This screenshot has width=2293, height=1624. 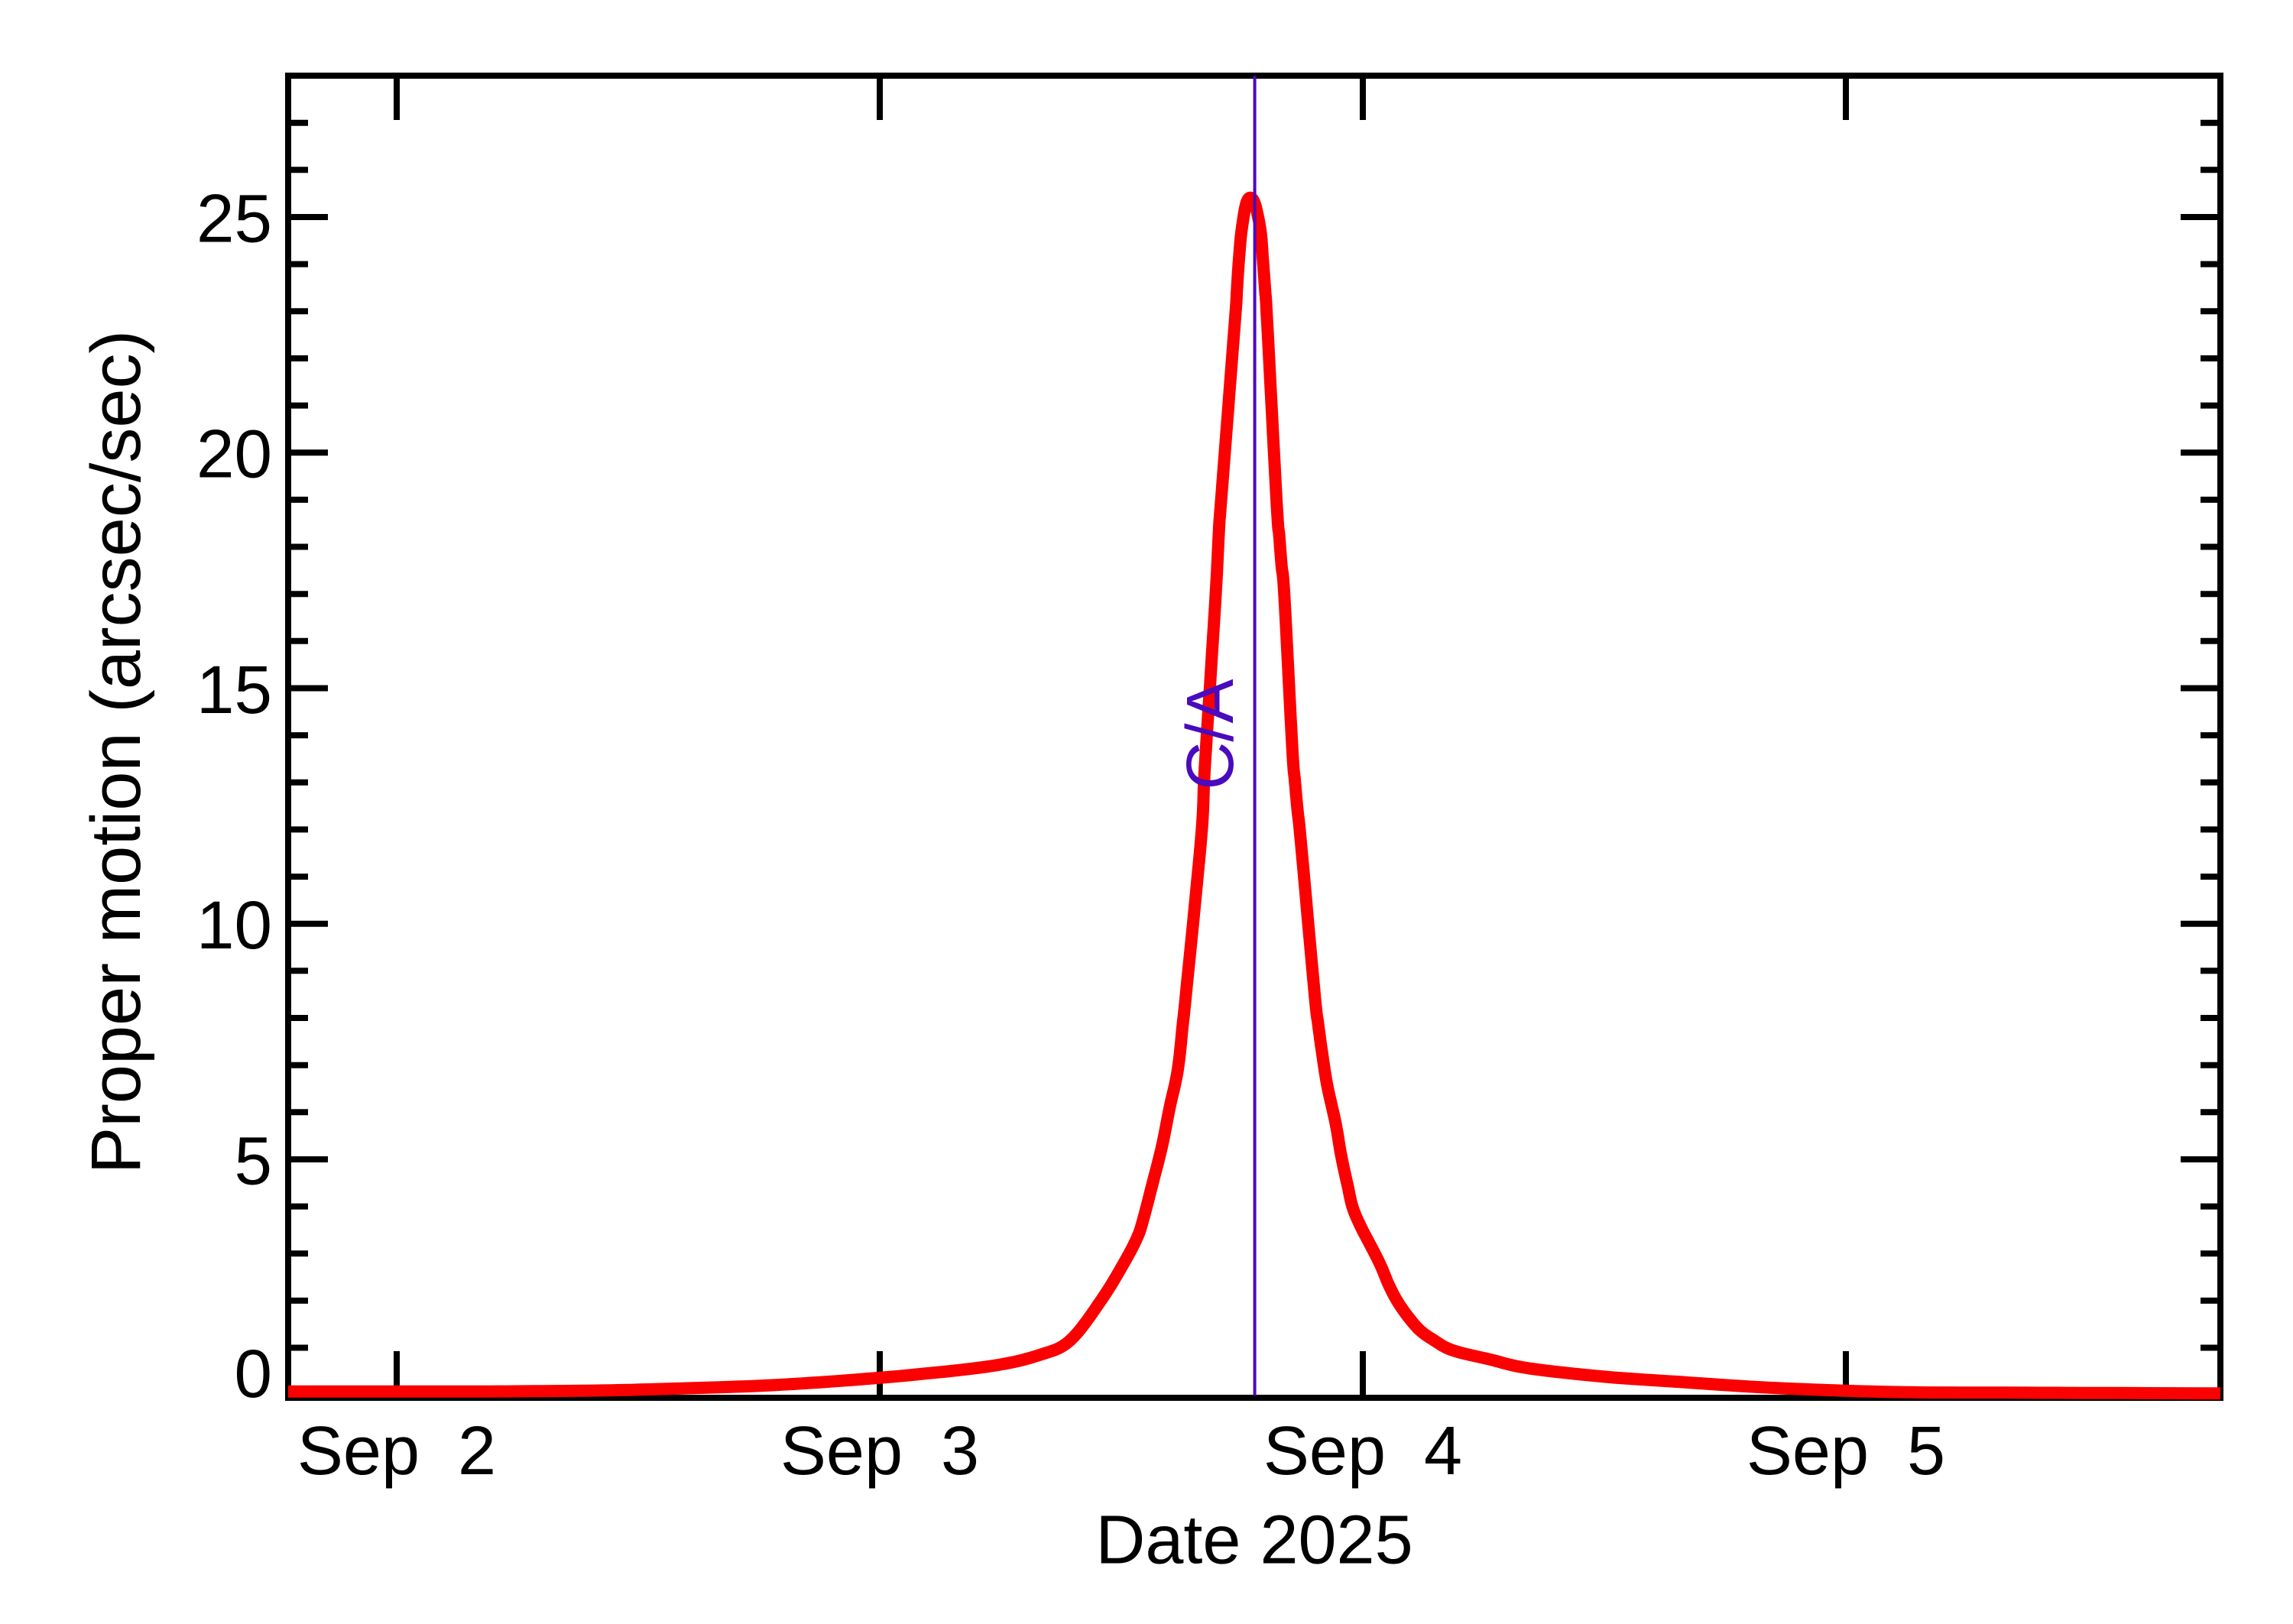 I want to click on svg-text: Date 2025, so click(x=1253, y=1540).